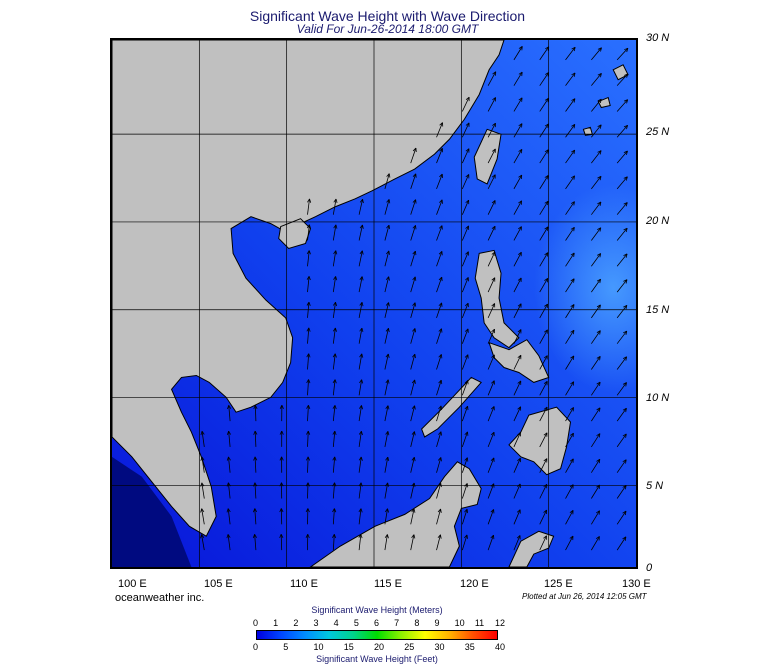 Image resolution: width=775 pixels, height=665 pixels. Describe the element at coordinates (218, 584) in the screenshot. I see `lon-label-105e: 105 E` at that location.